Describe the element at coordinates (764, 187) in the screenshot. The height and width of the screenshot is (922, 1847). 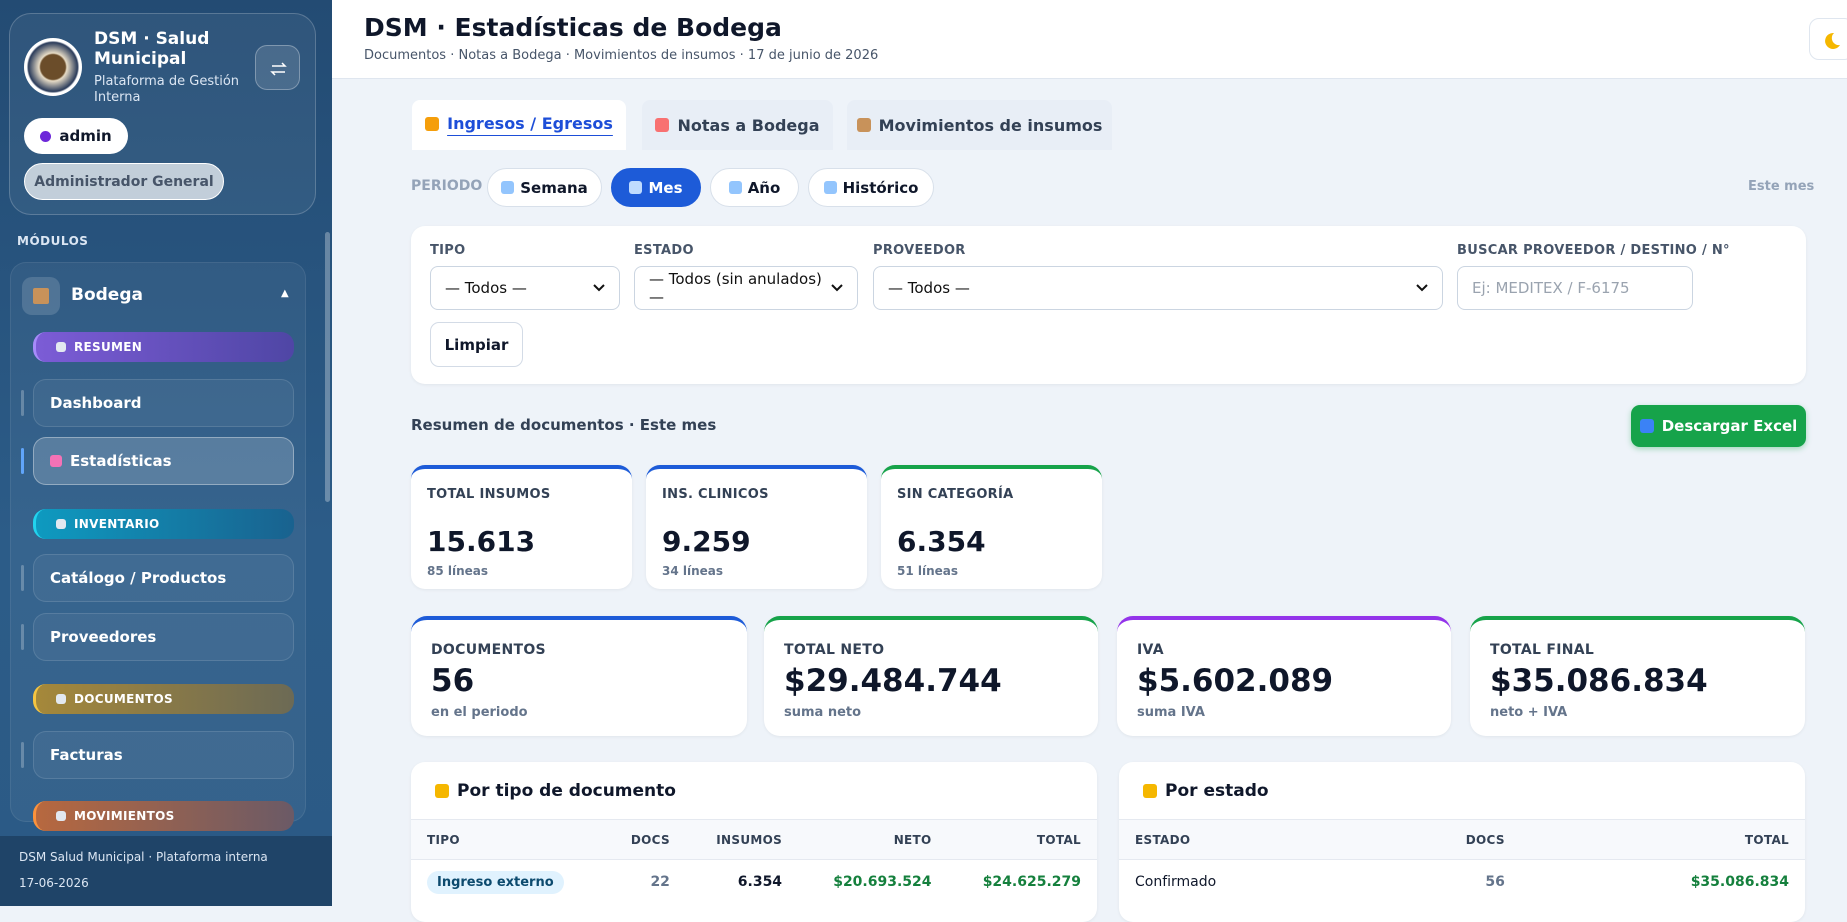
I see `period-label: Año` at that location.